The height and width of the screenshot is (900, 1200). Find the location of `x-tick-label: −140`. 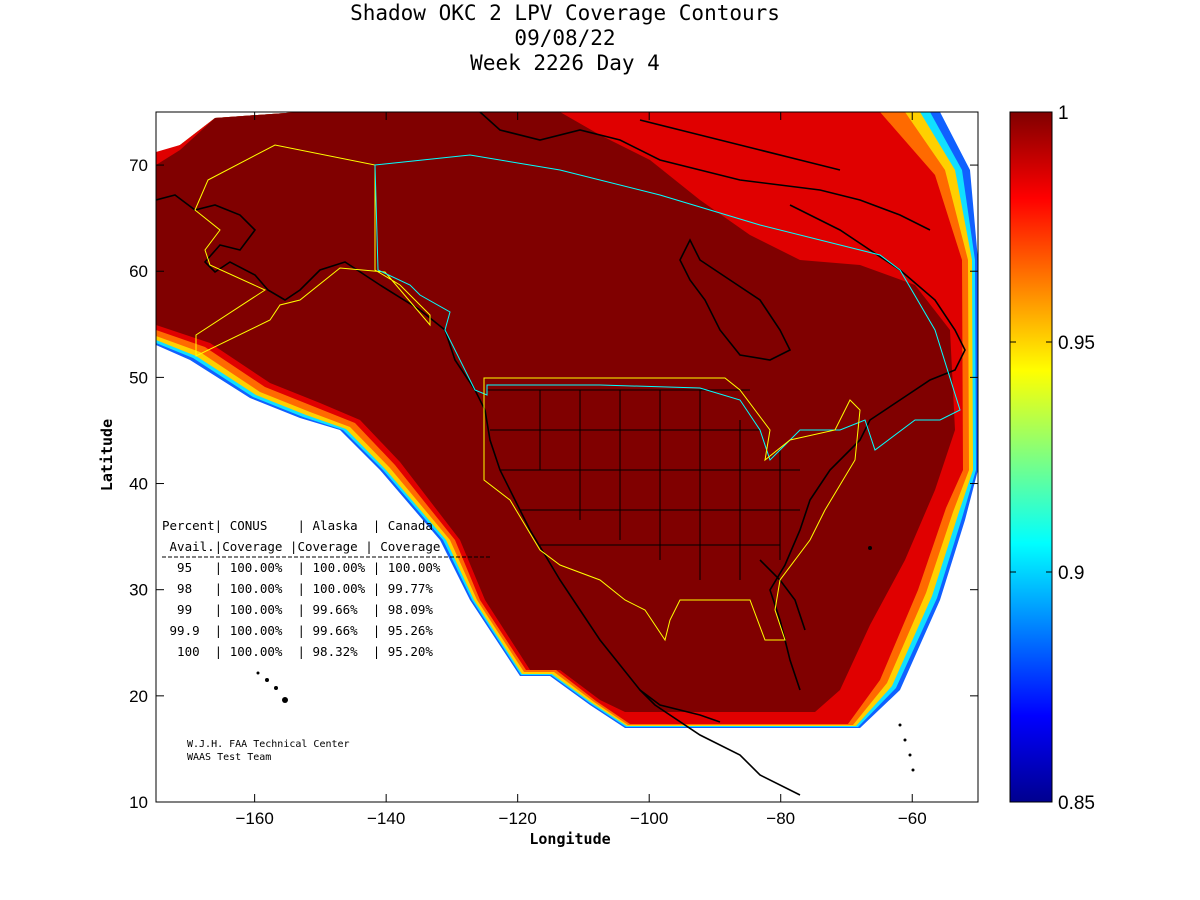

x-tick-label: −140 is located at coordinates (386, 818).